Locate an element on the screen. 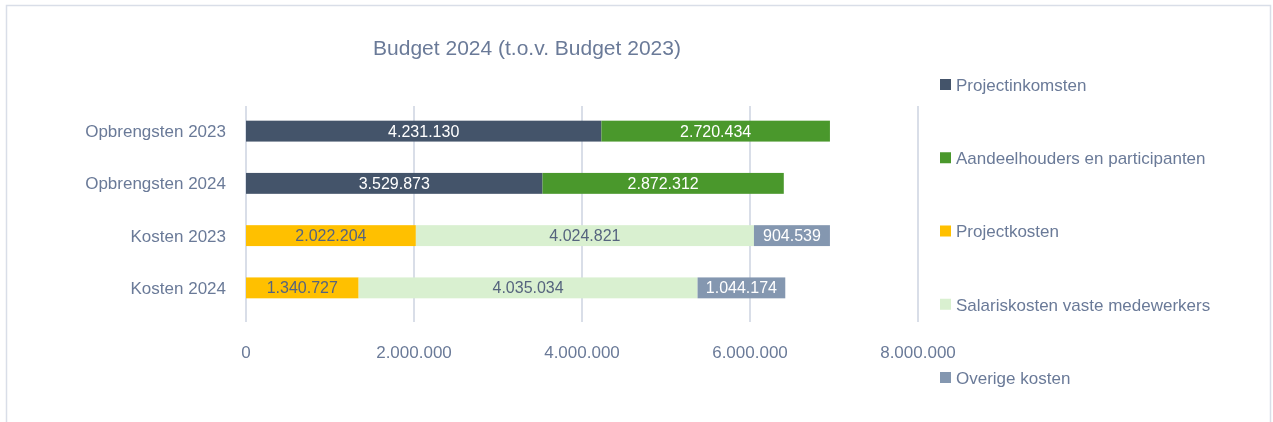  data-label: 2.022.204 is located at coordinates (331, 236).